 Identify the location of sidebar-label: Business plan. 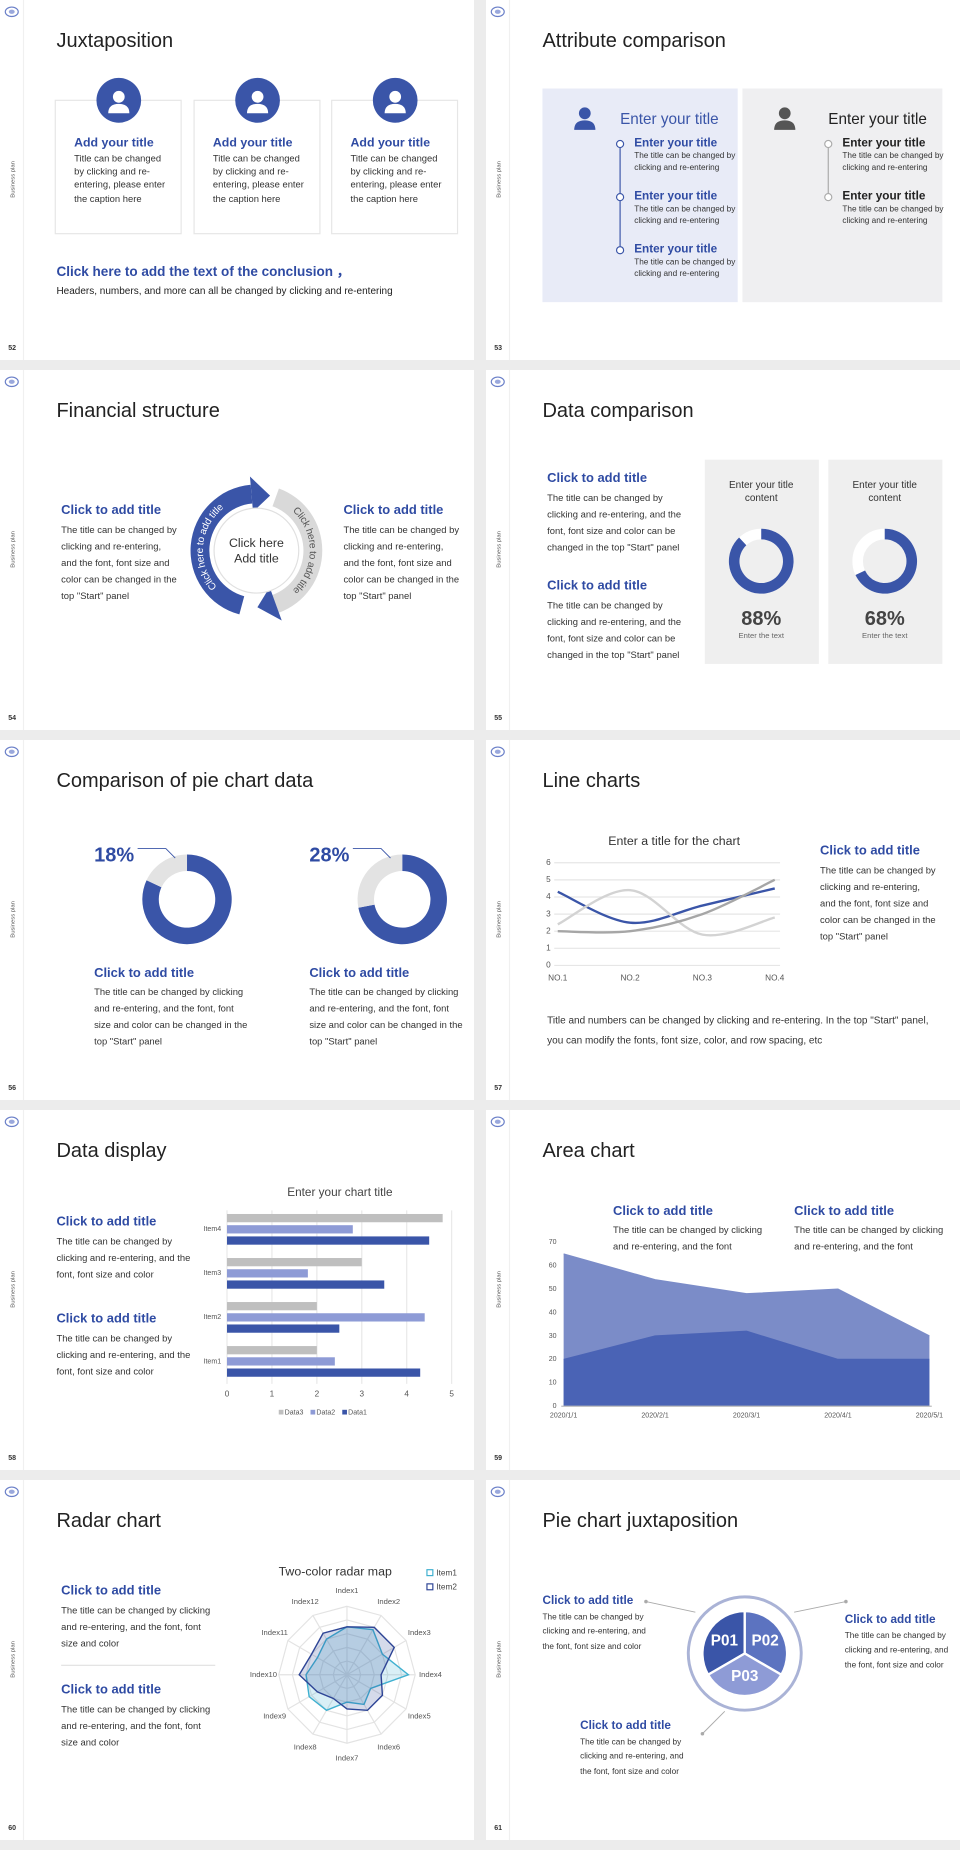
(500, 919).